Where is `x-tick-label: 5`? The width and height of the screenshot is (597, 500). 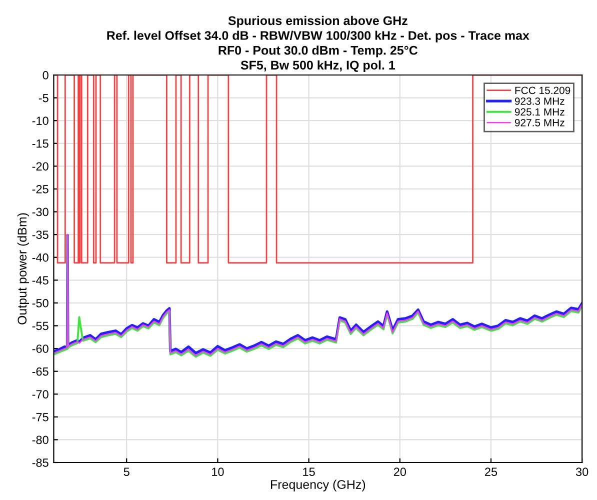
x-tick-label: 5 is located at coordinates (127, 472).